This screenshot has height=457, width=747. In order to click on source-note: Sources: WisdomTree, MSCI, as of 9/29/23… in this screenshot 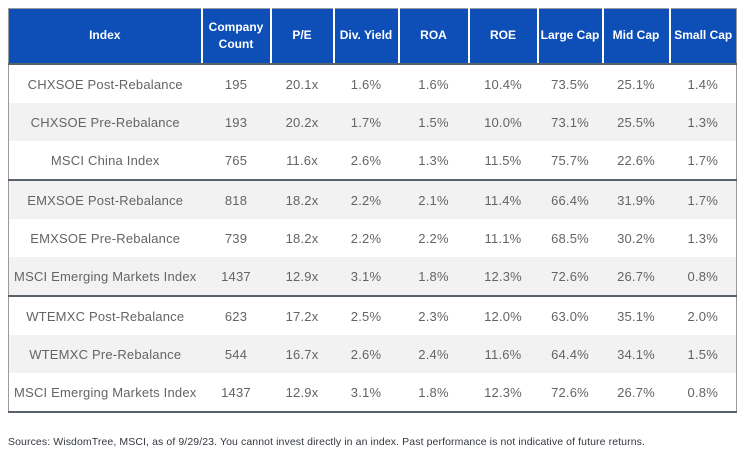, I will do `click(327, 442)`.